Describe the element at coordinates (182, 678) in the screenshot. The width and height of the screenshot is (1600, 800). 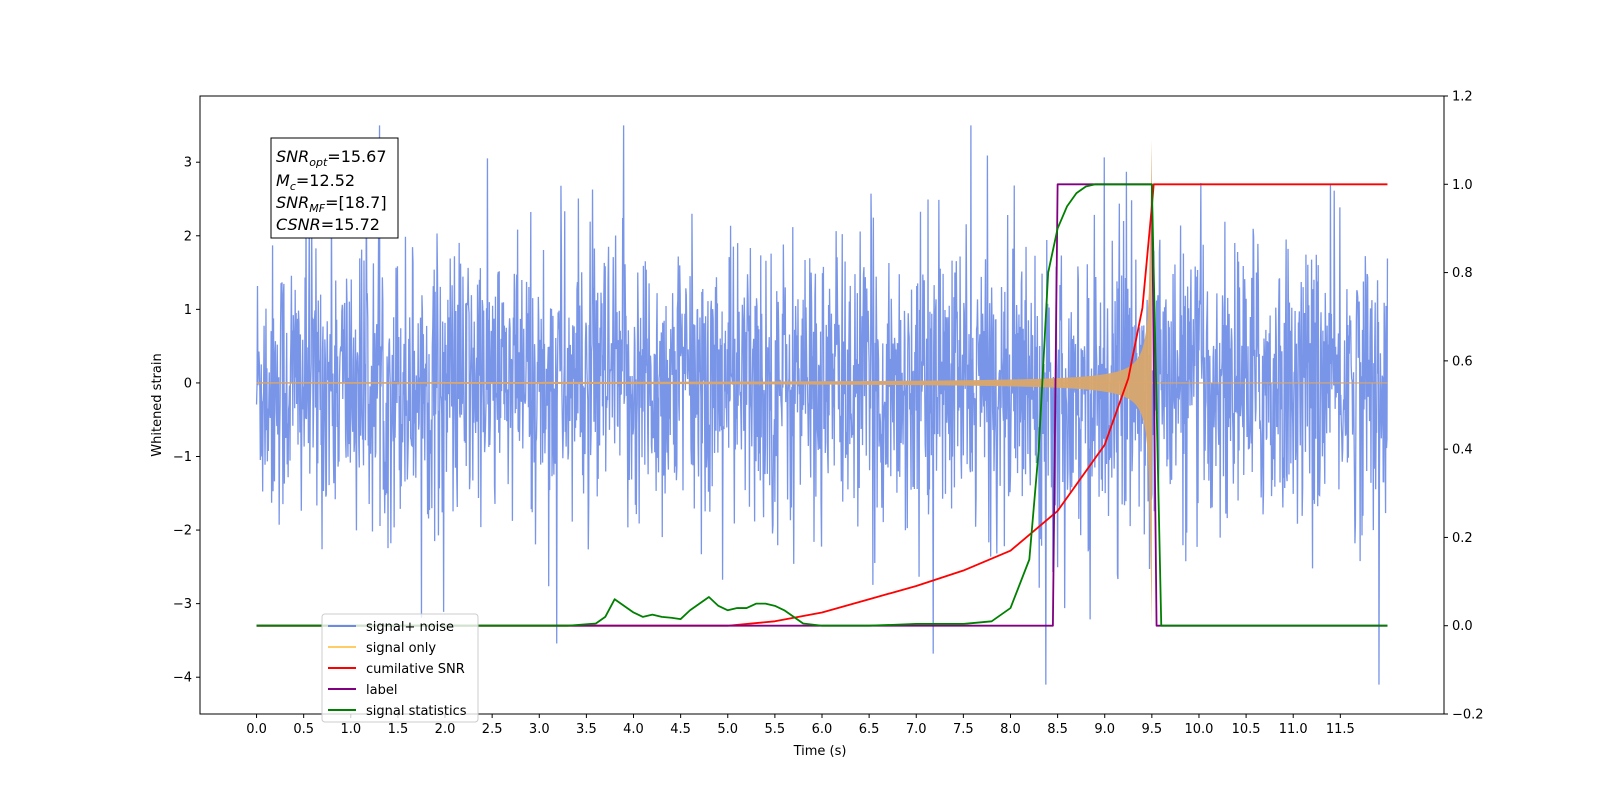
I see `y-left-tick-label: −4` at that location.